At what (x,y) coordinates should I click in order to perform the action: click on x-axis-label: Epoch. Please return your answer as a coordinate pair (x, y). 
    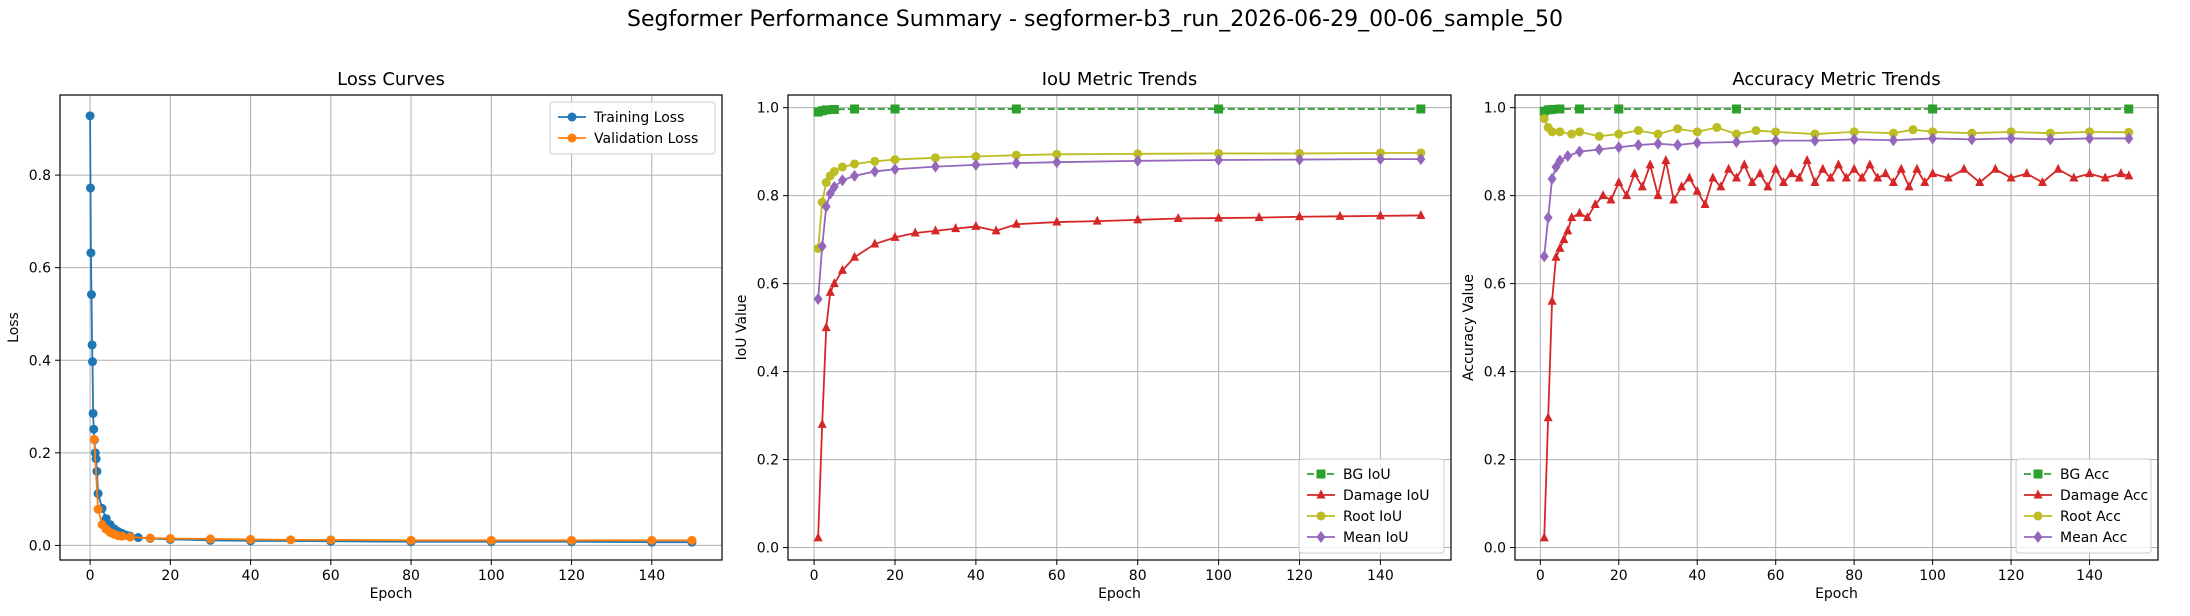
    Looking at the image, I should click on (1836, 594).